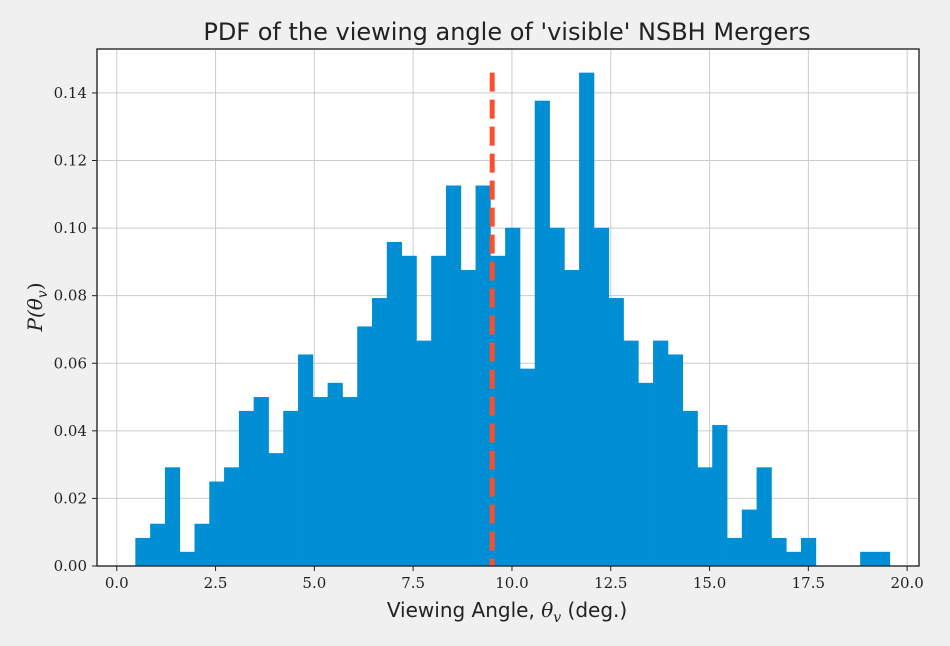 The height and width of the screenshot is (646, 950). I want to click on x-tick-label: 7.5, so click(413, 583).